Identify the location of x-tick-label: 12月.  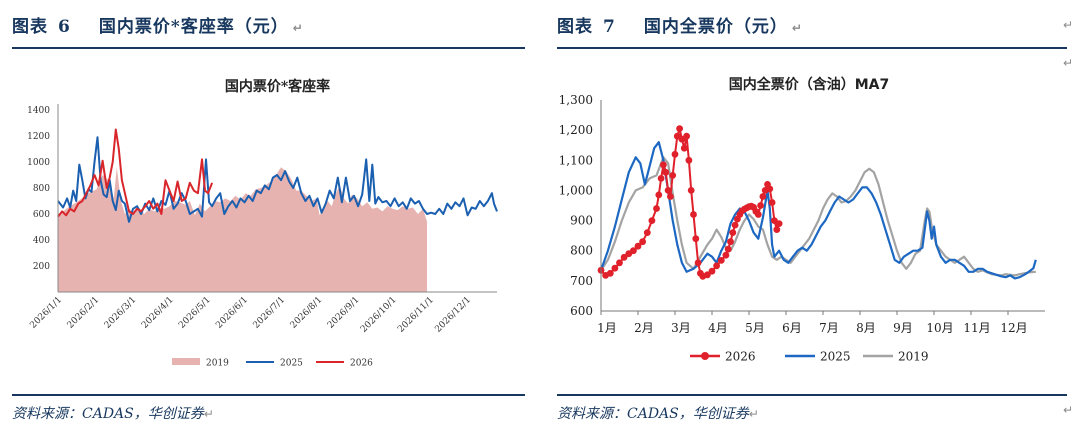
(1013, 328).